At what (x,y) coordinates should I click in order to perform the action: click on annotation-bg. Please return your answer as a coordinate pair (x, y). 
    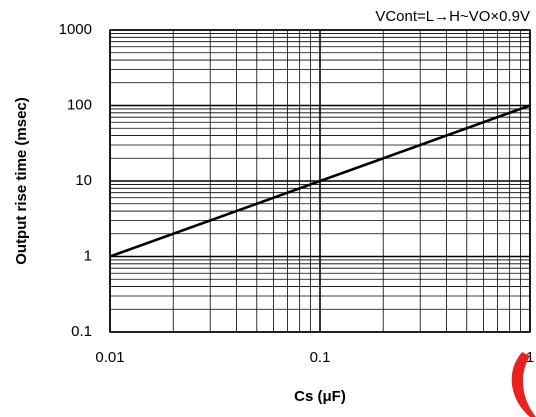
    Looking at the image, I should click on (416, 17).